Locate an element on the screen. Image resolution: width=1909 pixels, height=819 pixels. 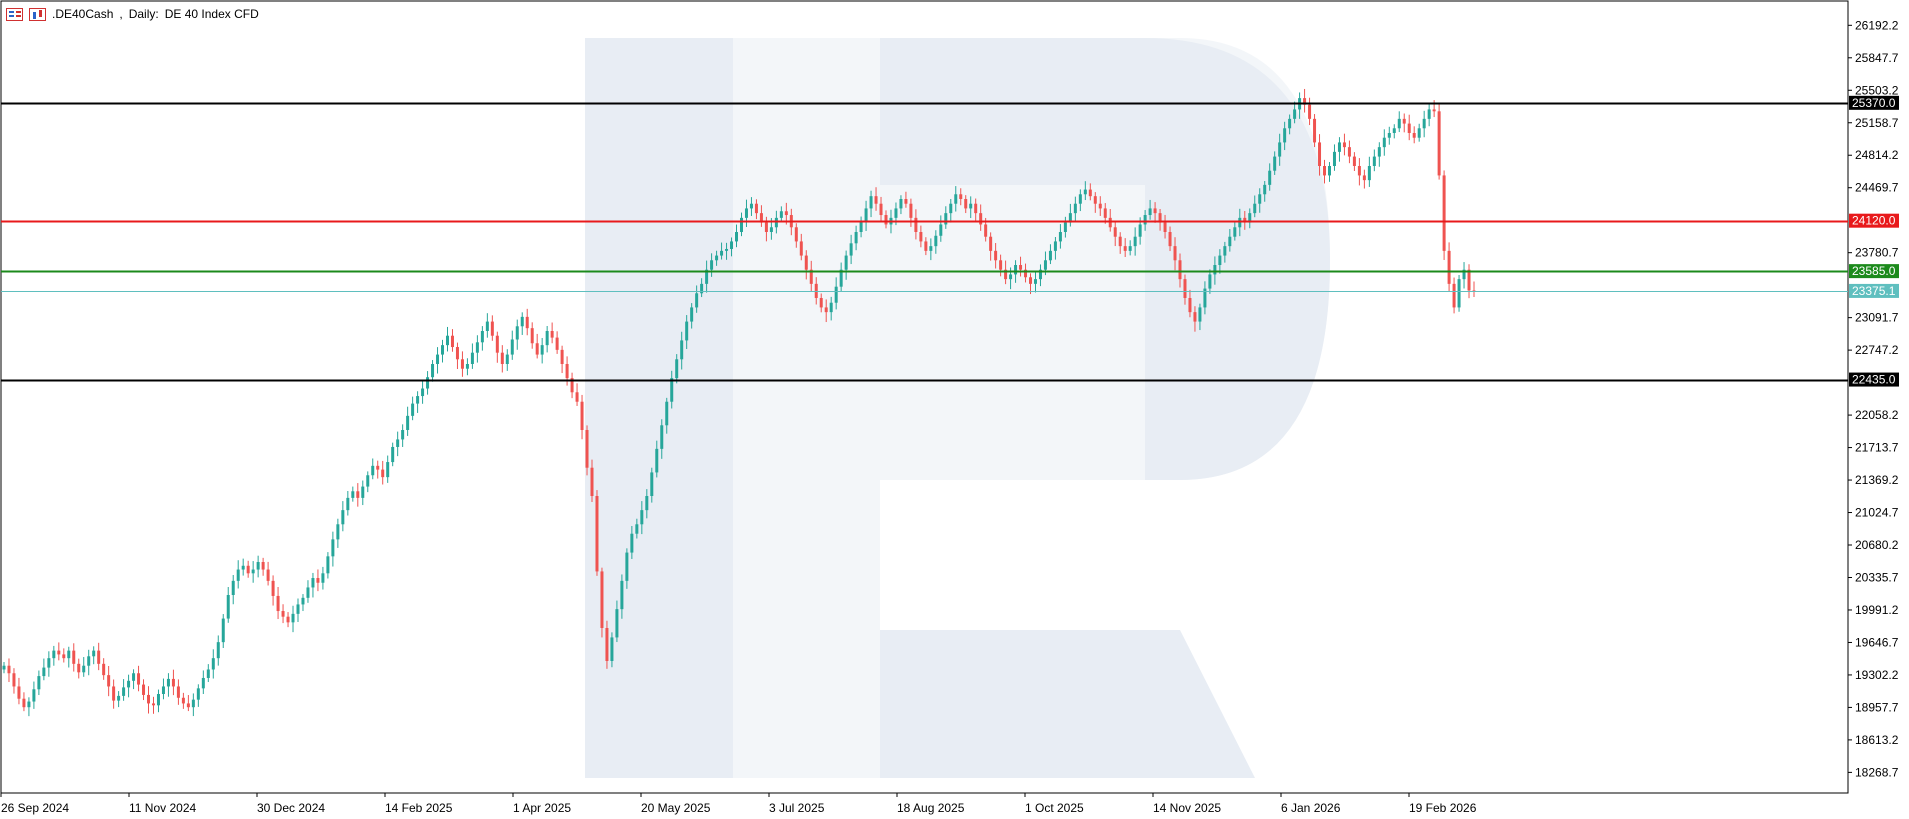
x-tick-label: 14 Feb 2025 is located at coordinates (419, 808).